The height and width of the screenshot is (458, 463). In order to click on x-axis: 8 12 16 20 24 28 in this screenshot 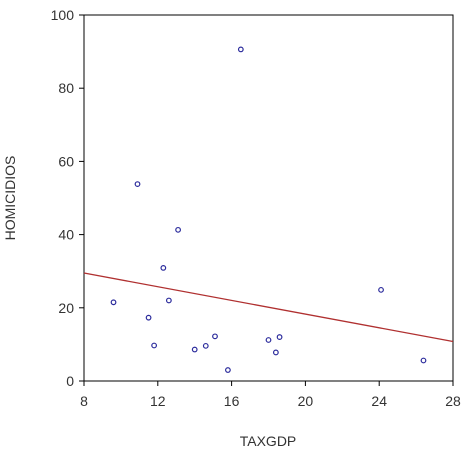, I will do `click(270, 395)`.